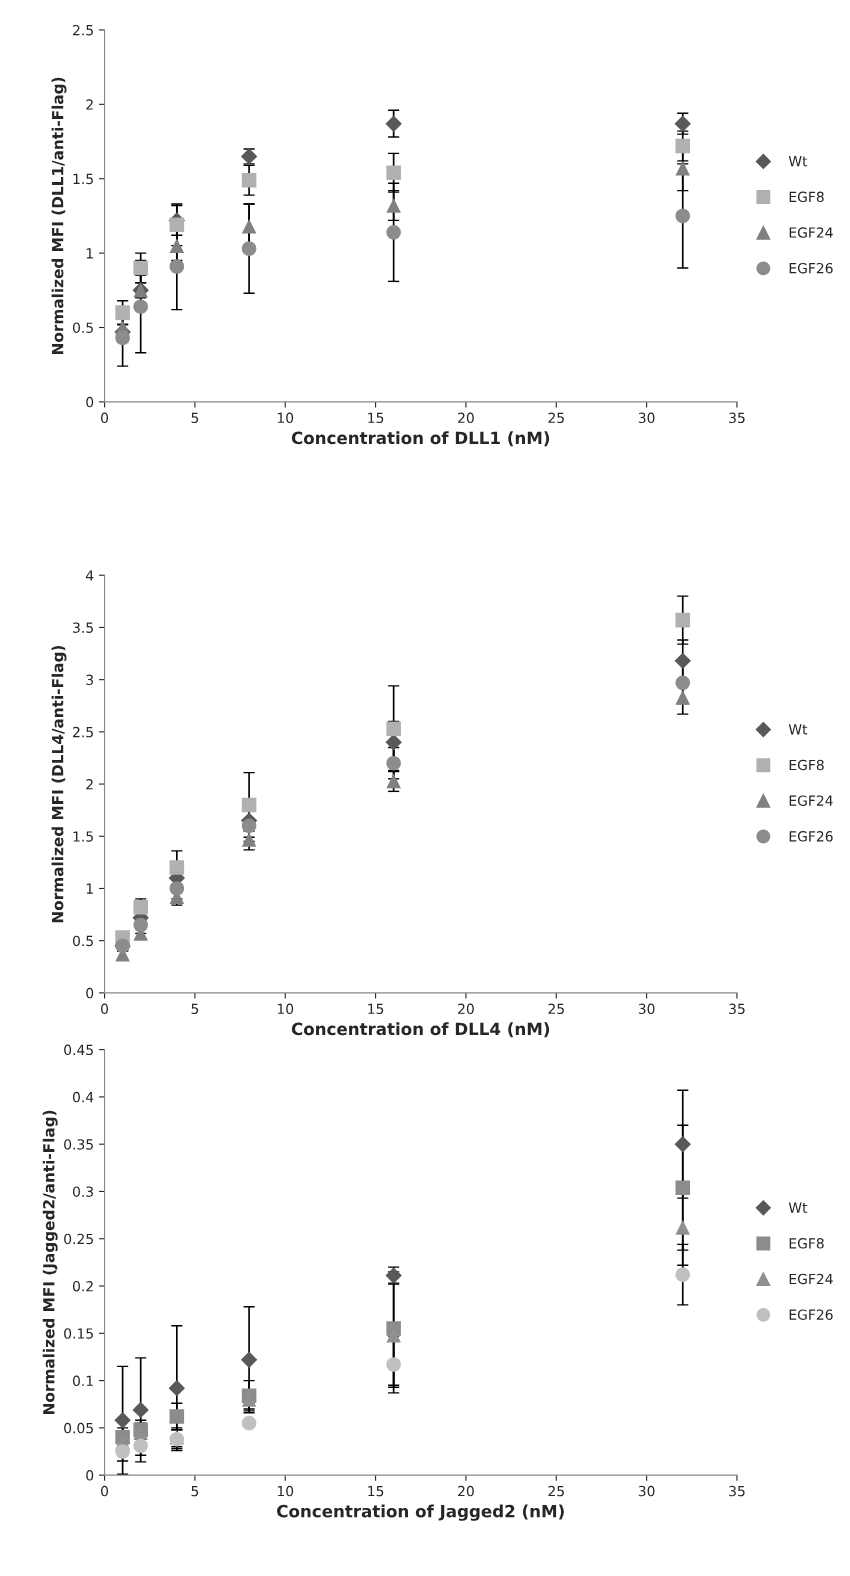 This screenshot has width=850, height=1576. What do you see at coordinates (78, 1333) in the screenshot?
I see `y-tick-label: 0.15` at bounding box center [78, 1333].